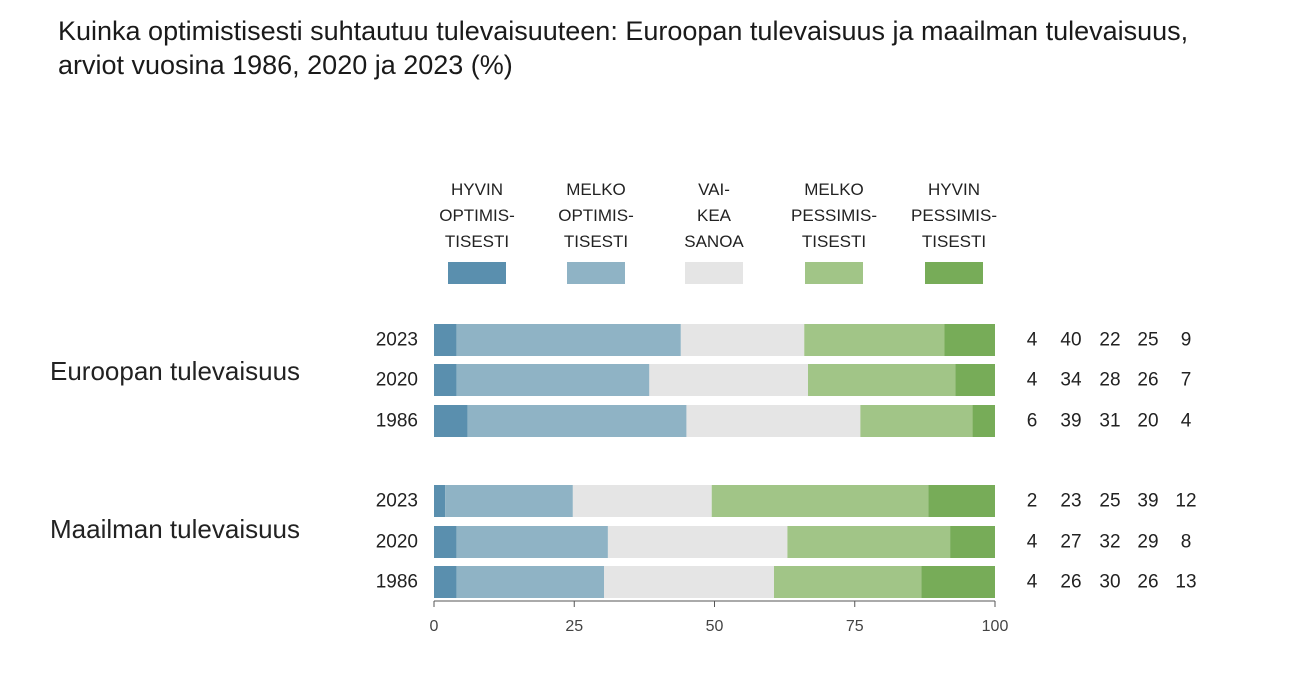 The width and height of the screenshot is (1313, 677). Describe the element at coordinates (714, 215) in the screenshot. I see `legend-label: VAI-KEA SANOA` at that location.